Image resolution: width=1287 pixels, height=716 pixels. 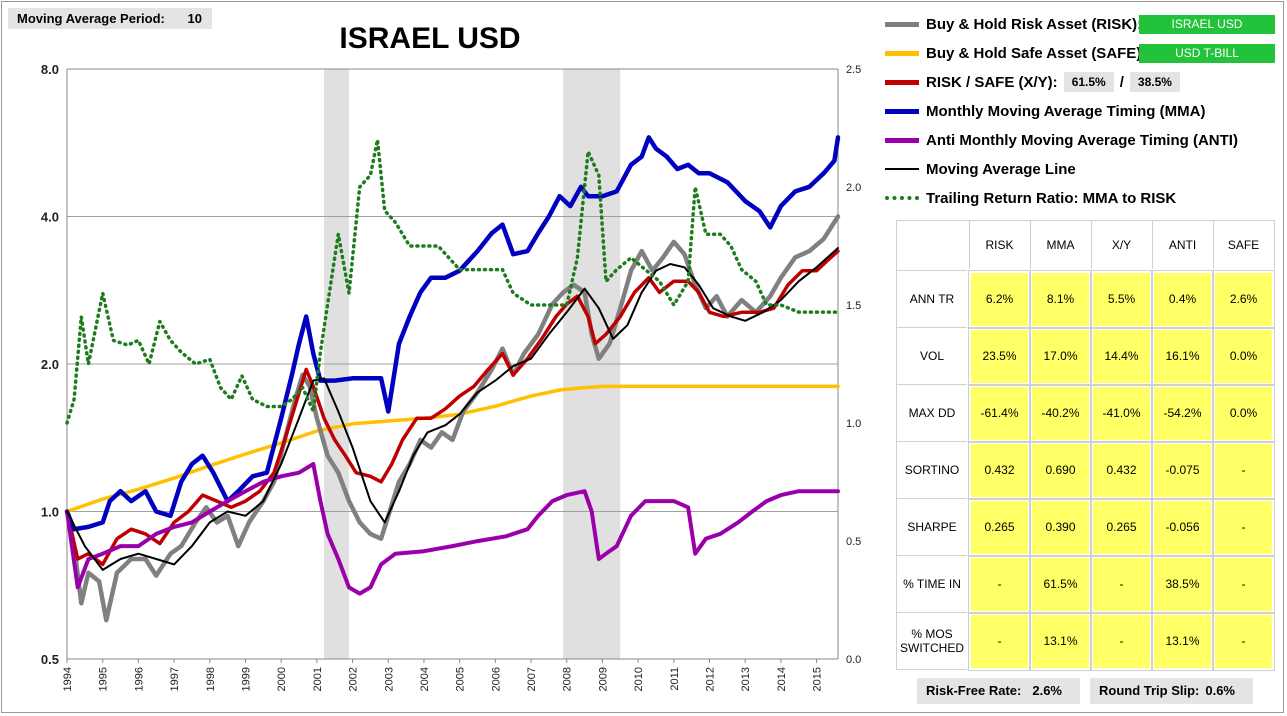 I want to click on stats-row: ANN TR 6.2% 8.1% 5.5% 0.4% 2.6%, so click(x=1086, y=299).